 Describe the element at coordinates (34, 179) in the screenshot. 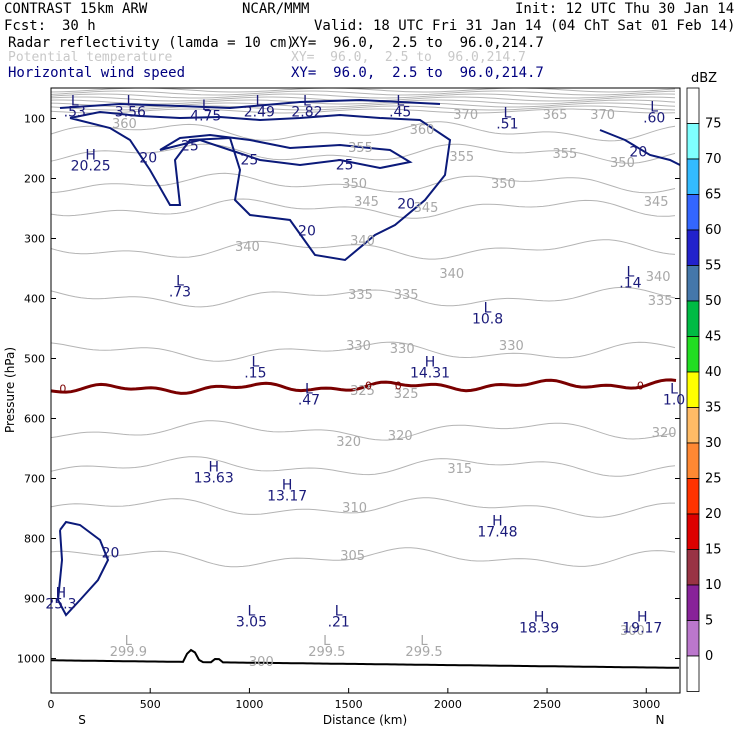

I see `y-tick-label: 200` at that location.